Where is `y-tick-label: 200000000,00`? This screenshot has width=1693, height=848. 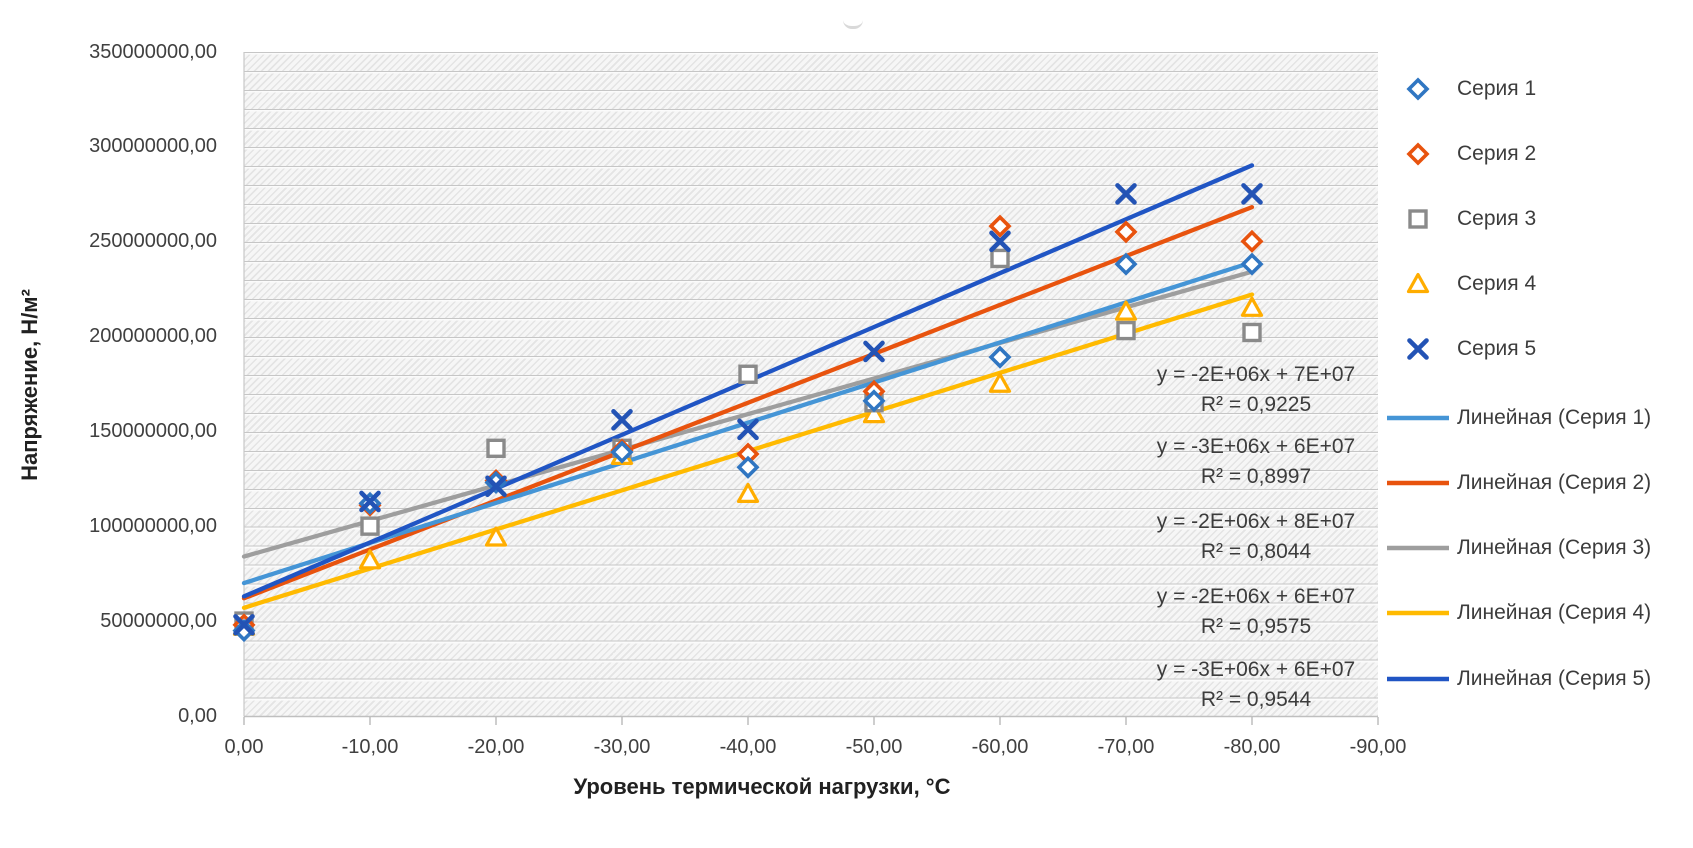
y-tick-label: 200000000,00 is located at coordinates (153, 336).